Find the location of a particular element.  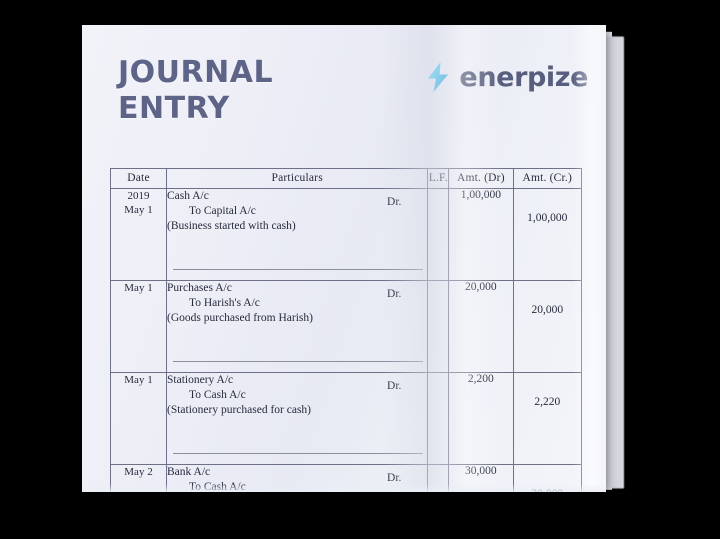

entry-credit-account: To Cash A/c is located at coordinates (217, 395).